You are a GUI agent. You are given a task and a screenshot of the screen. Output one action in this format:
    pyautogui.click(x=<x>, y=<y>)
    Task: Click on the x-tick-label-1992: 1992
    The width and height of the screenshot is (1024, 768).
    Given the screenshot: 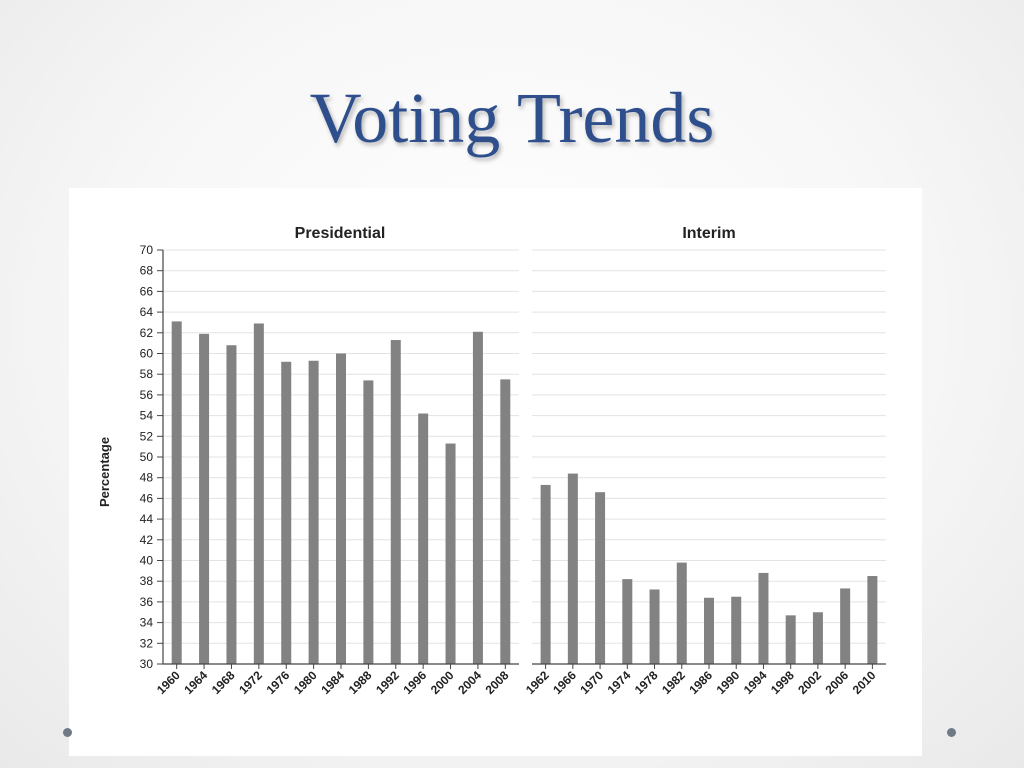 What is the action you would take?
    pyautogui.click(x=387, y=682)
    